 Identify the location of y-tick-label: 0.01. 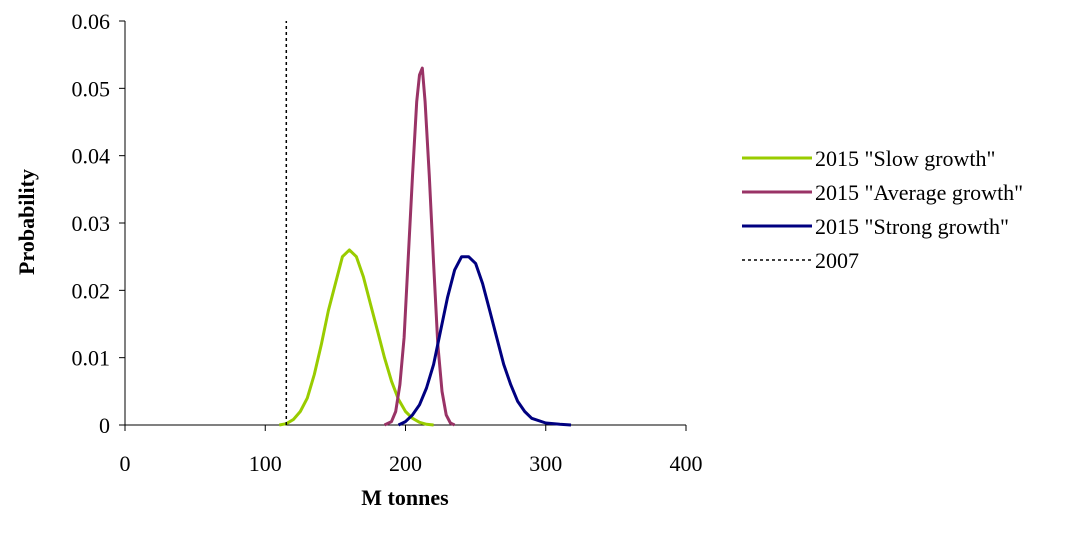
(91, 358).